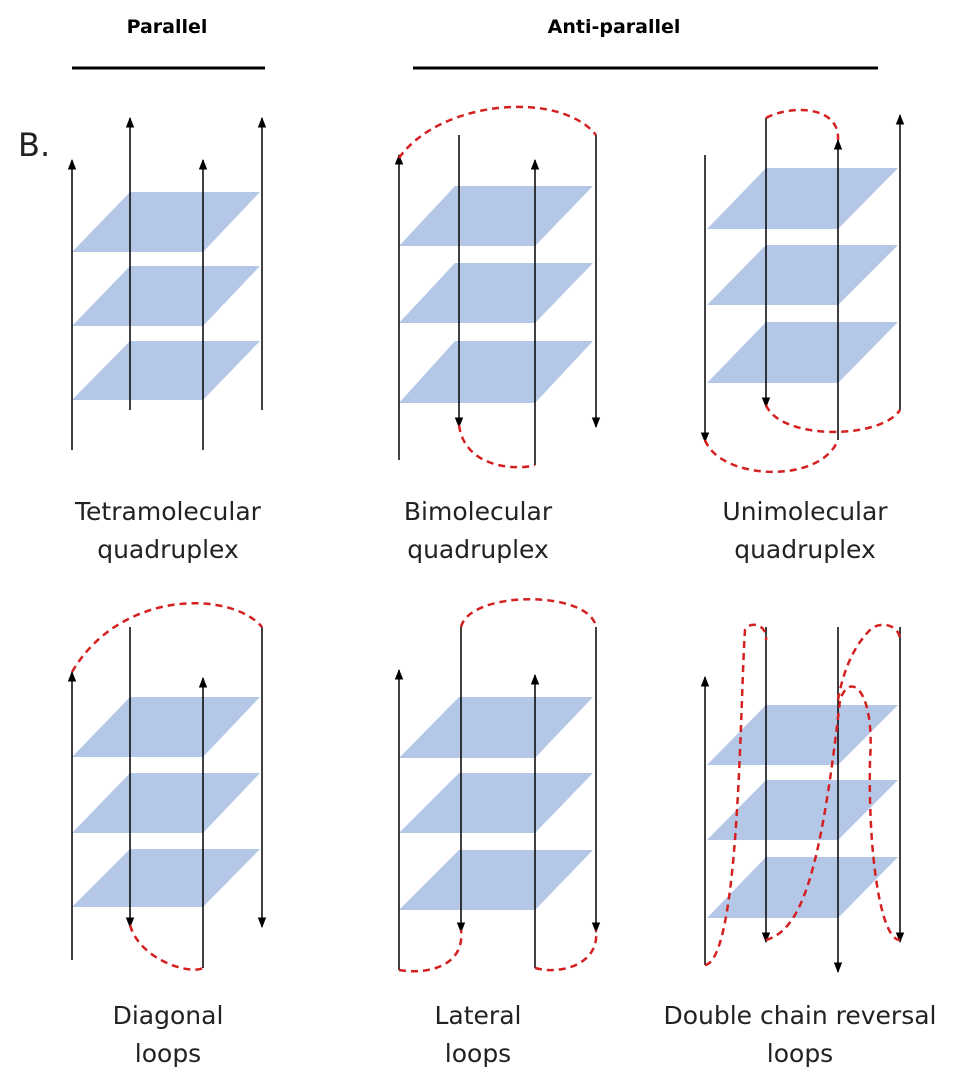 The height and width of the screenshot is (1079, 959). What do you see at coordinates (478, 511) in the screenshot?
I see `caption: Bimolecular` at bounding box center [478, 511].